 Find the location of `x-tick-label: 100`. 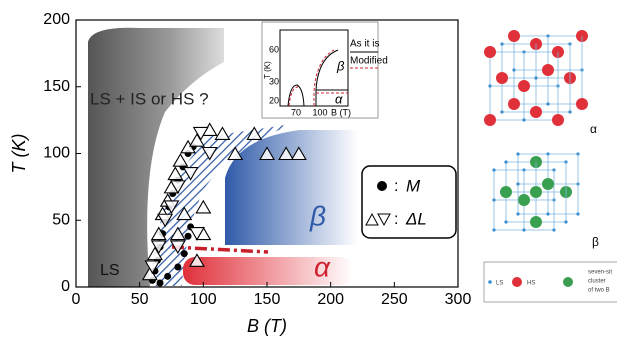

x-tick-label: 100 is located at coordinates (203, 299).